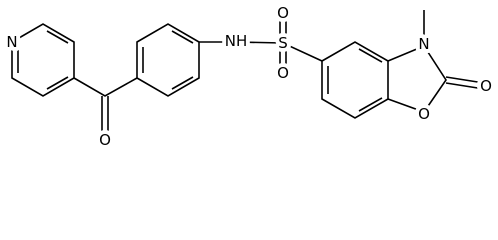 This screenshot has width=498, height=240. Describe the element at coordinates (236, 41) in the screenshot. I see `atom-label: NH` at that location.